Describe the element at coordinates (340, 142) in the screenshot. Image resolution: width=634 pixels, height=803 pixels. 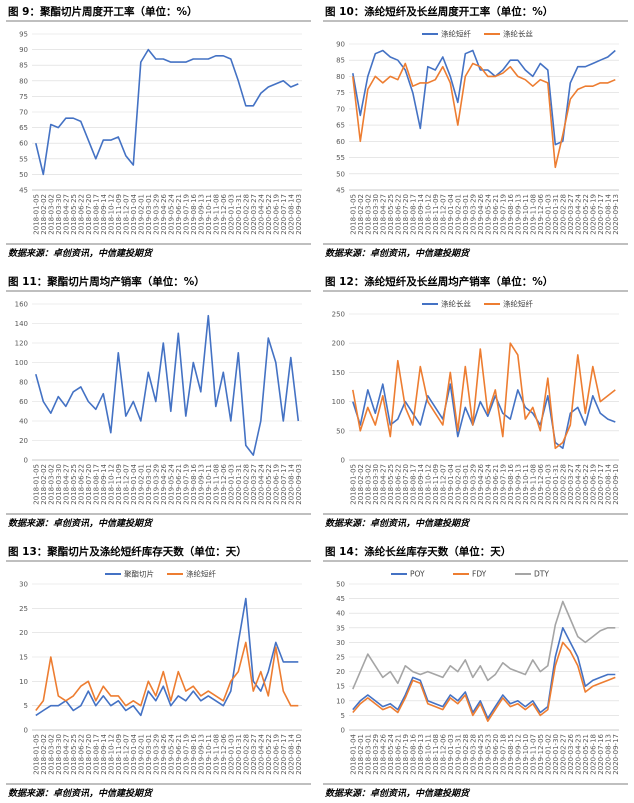
I see `y-tick-label: 60` at that location.